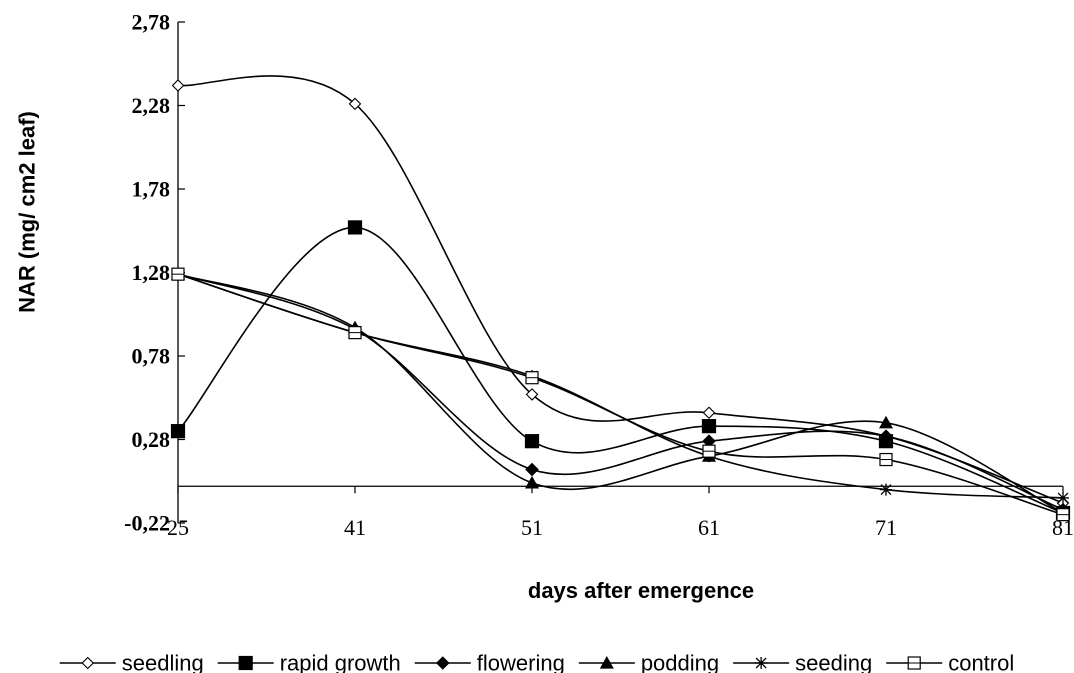  I want to click on legend-marker-seeding, so click(761, 663).